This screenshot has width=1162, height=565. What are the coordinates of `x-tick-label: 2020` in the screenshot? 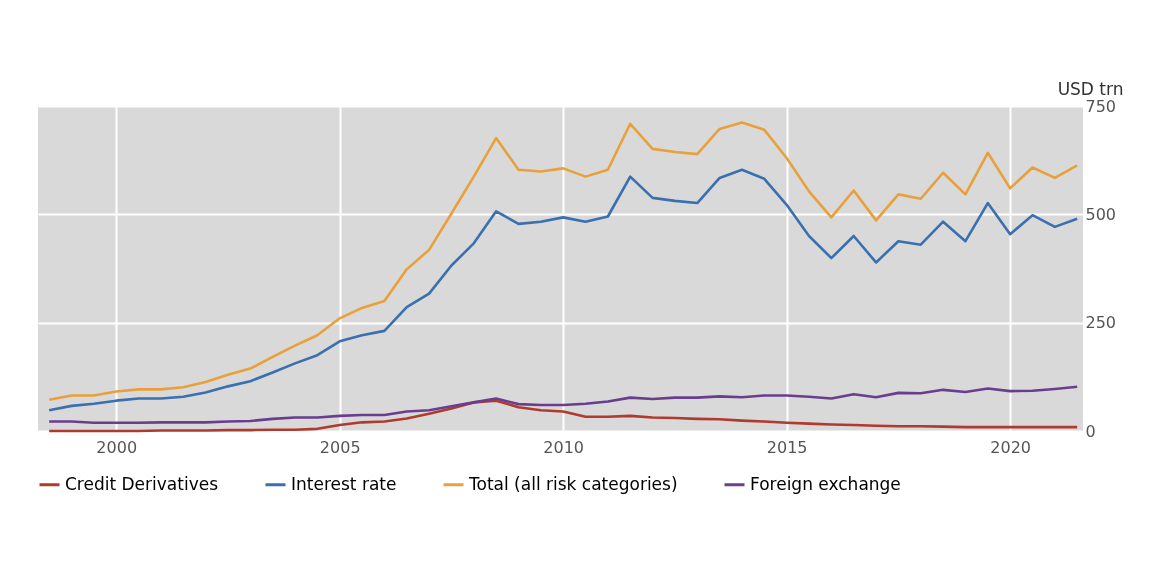 It's located at (1010, 447).